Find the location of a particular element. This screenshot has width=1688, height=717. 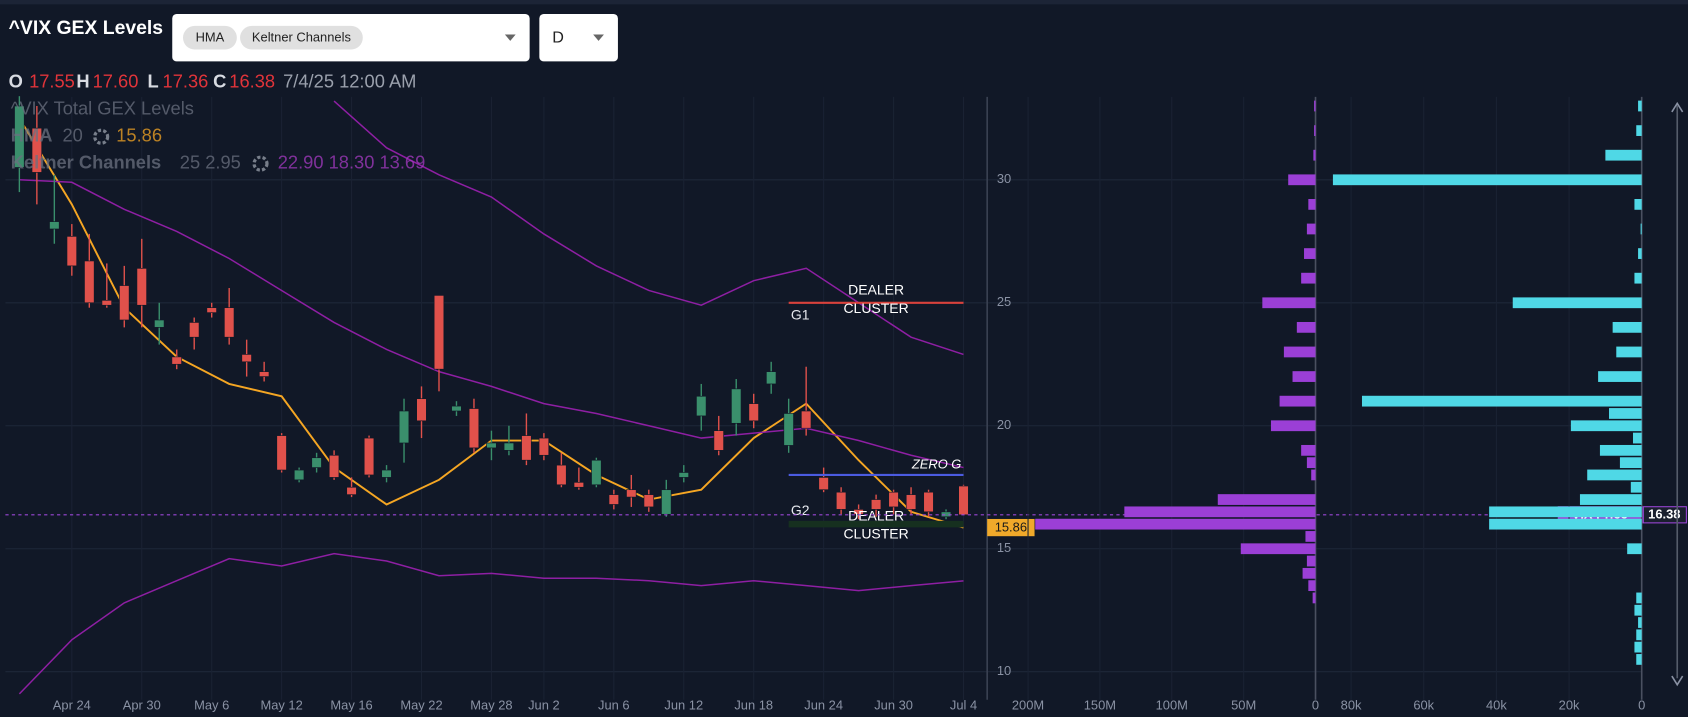

y-tick-label: 15 is located at coordinates (1004, 547).